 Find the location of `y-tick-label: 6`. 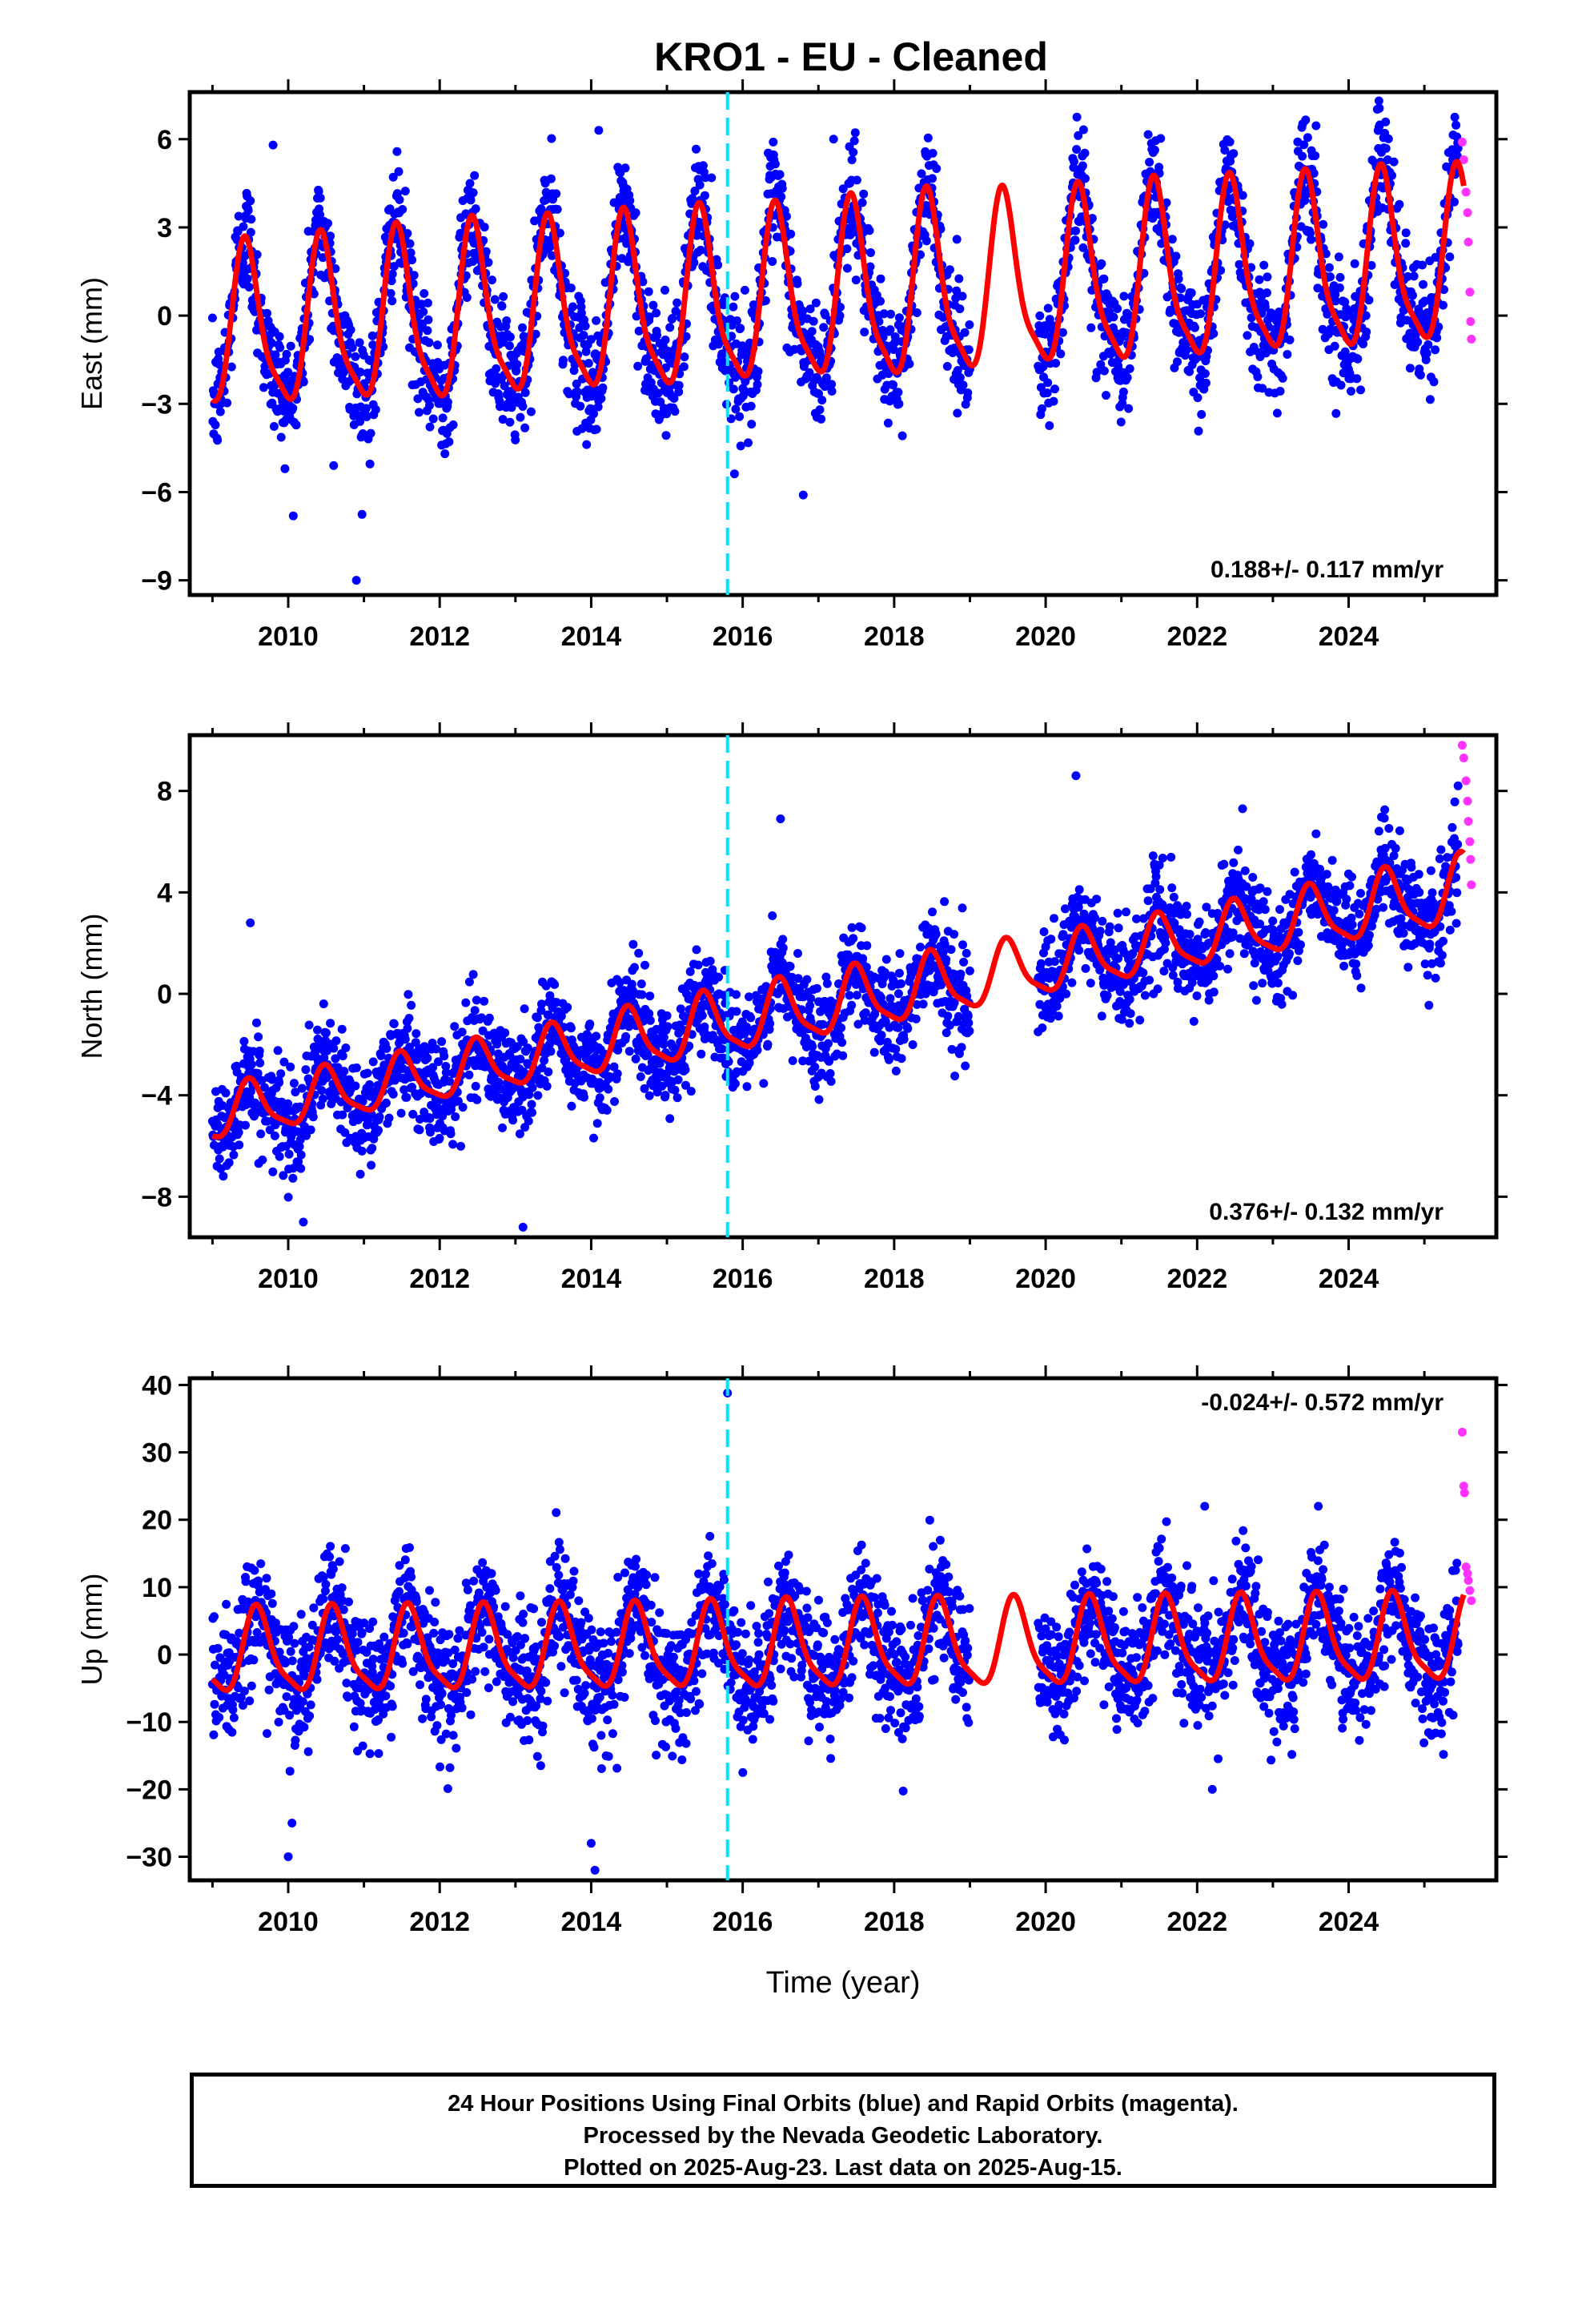

y-tick-label: 6 is located at coordinates (164, 140).